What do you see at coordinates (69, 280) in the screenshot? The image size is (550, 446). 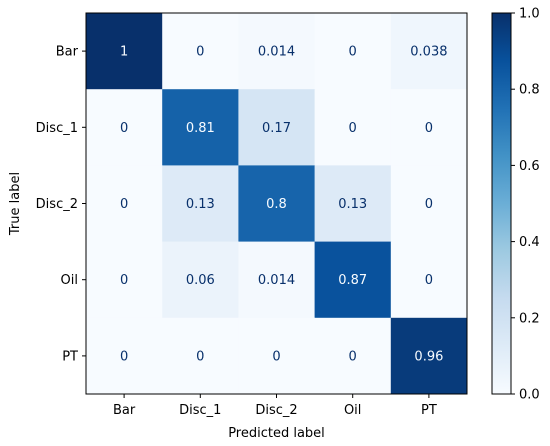 I see `y-tick-label: Oil` at bounding box center [69, 280].